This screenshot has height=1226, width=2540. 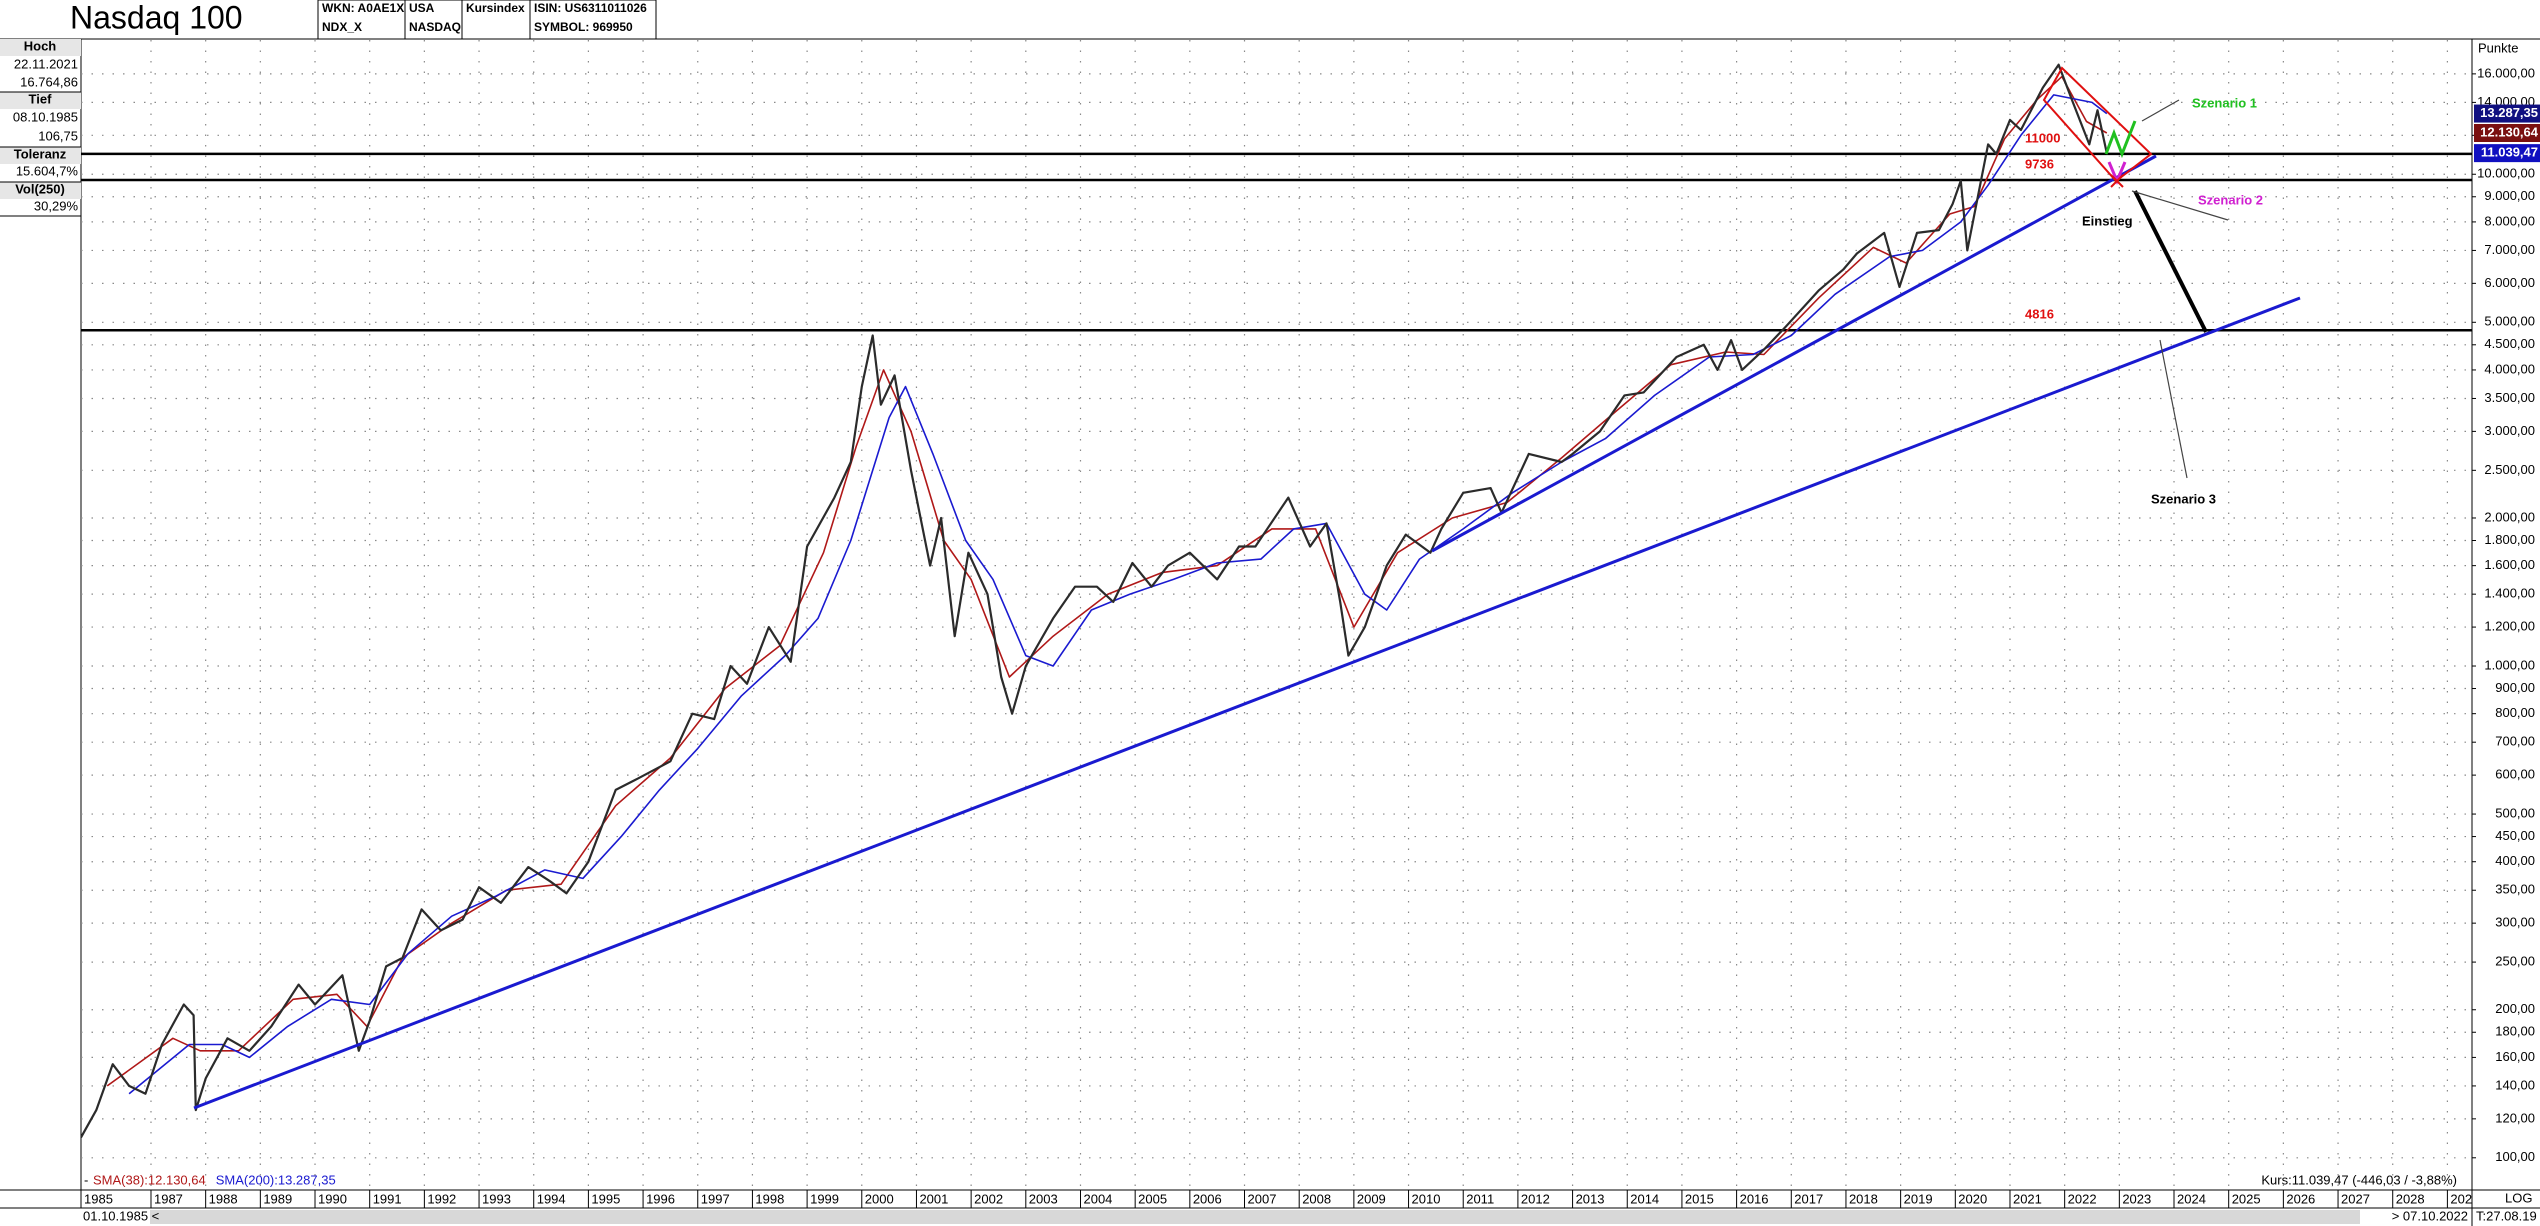 I want to click on scenario-channel, so click(x=2097, y=124).